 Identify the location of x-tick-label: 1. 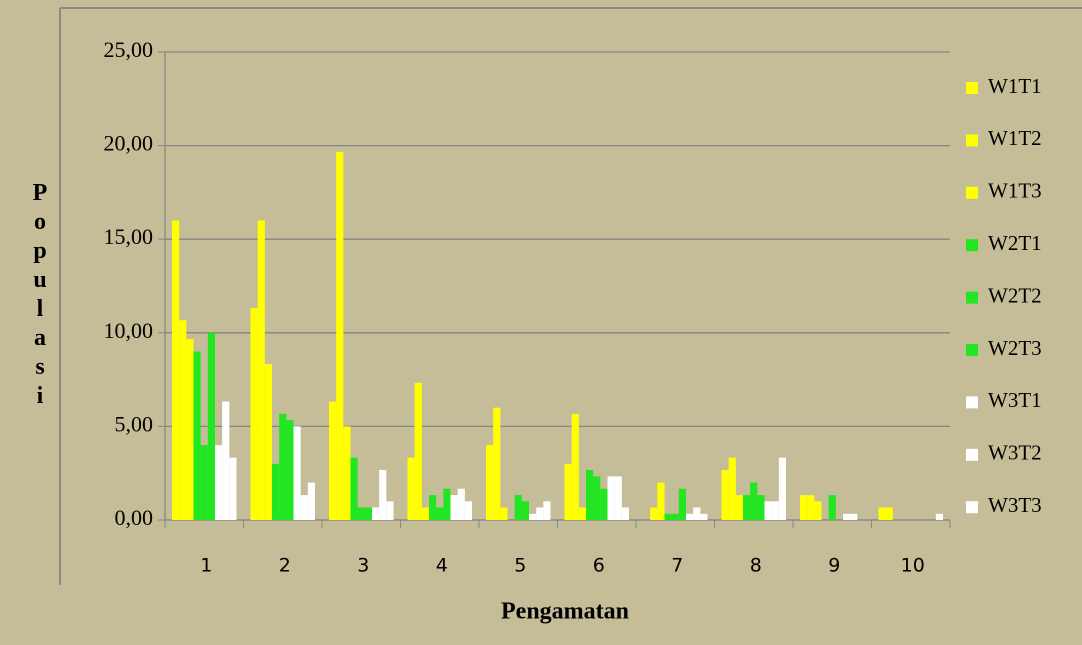
(206, 566).